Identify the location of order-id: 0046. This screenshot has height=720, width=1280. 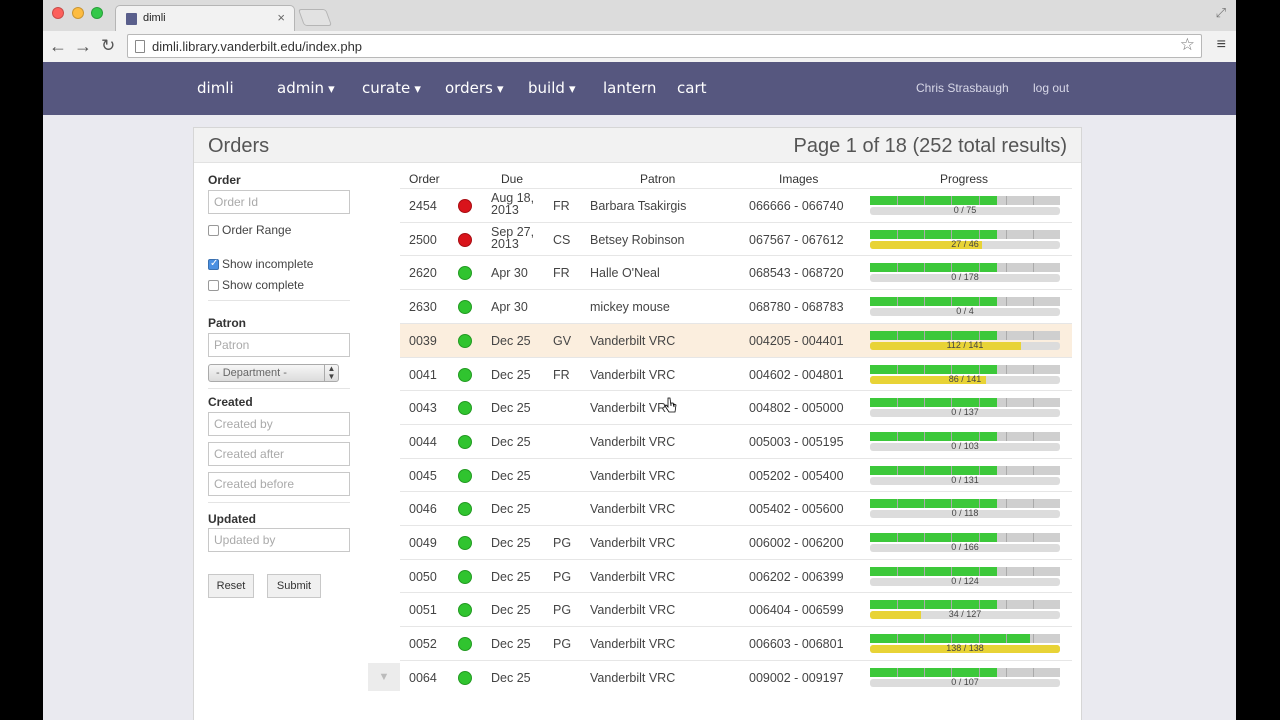
(423, 509).